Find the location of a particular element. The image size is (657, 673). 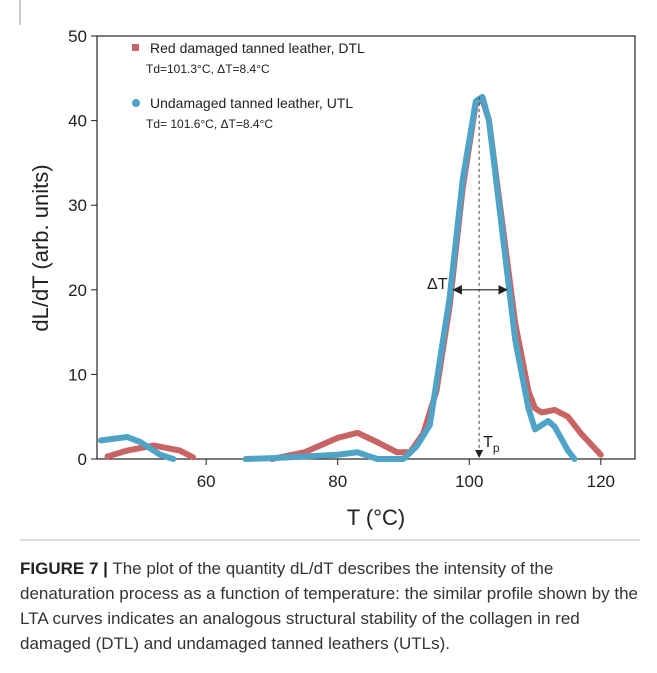

legend-note: Td=101.3°C, ΔT=8.4°C is located at coordinates (208, 69).